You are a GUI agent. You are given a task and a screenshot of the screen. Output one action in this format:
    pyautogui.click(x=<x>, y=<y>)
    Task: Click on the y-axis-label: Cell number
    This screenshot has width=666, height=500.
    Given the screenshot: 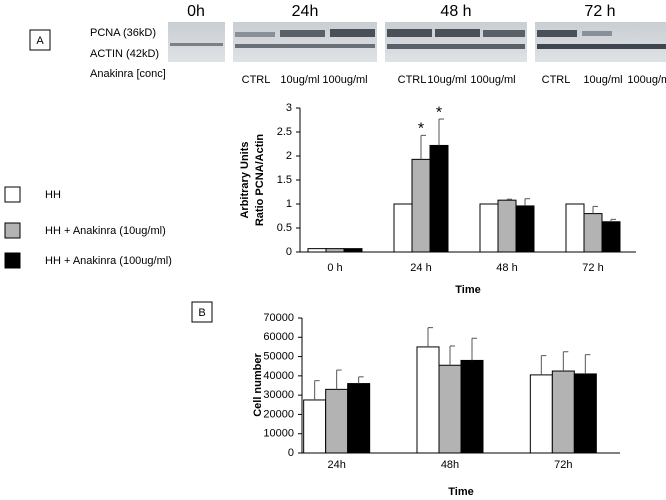 What is the action you would take?
    pyautogui.click(x=258, y=385)
    